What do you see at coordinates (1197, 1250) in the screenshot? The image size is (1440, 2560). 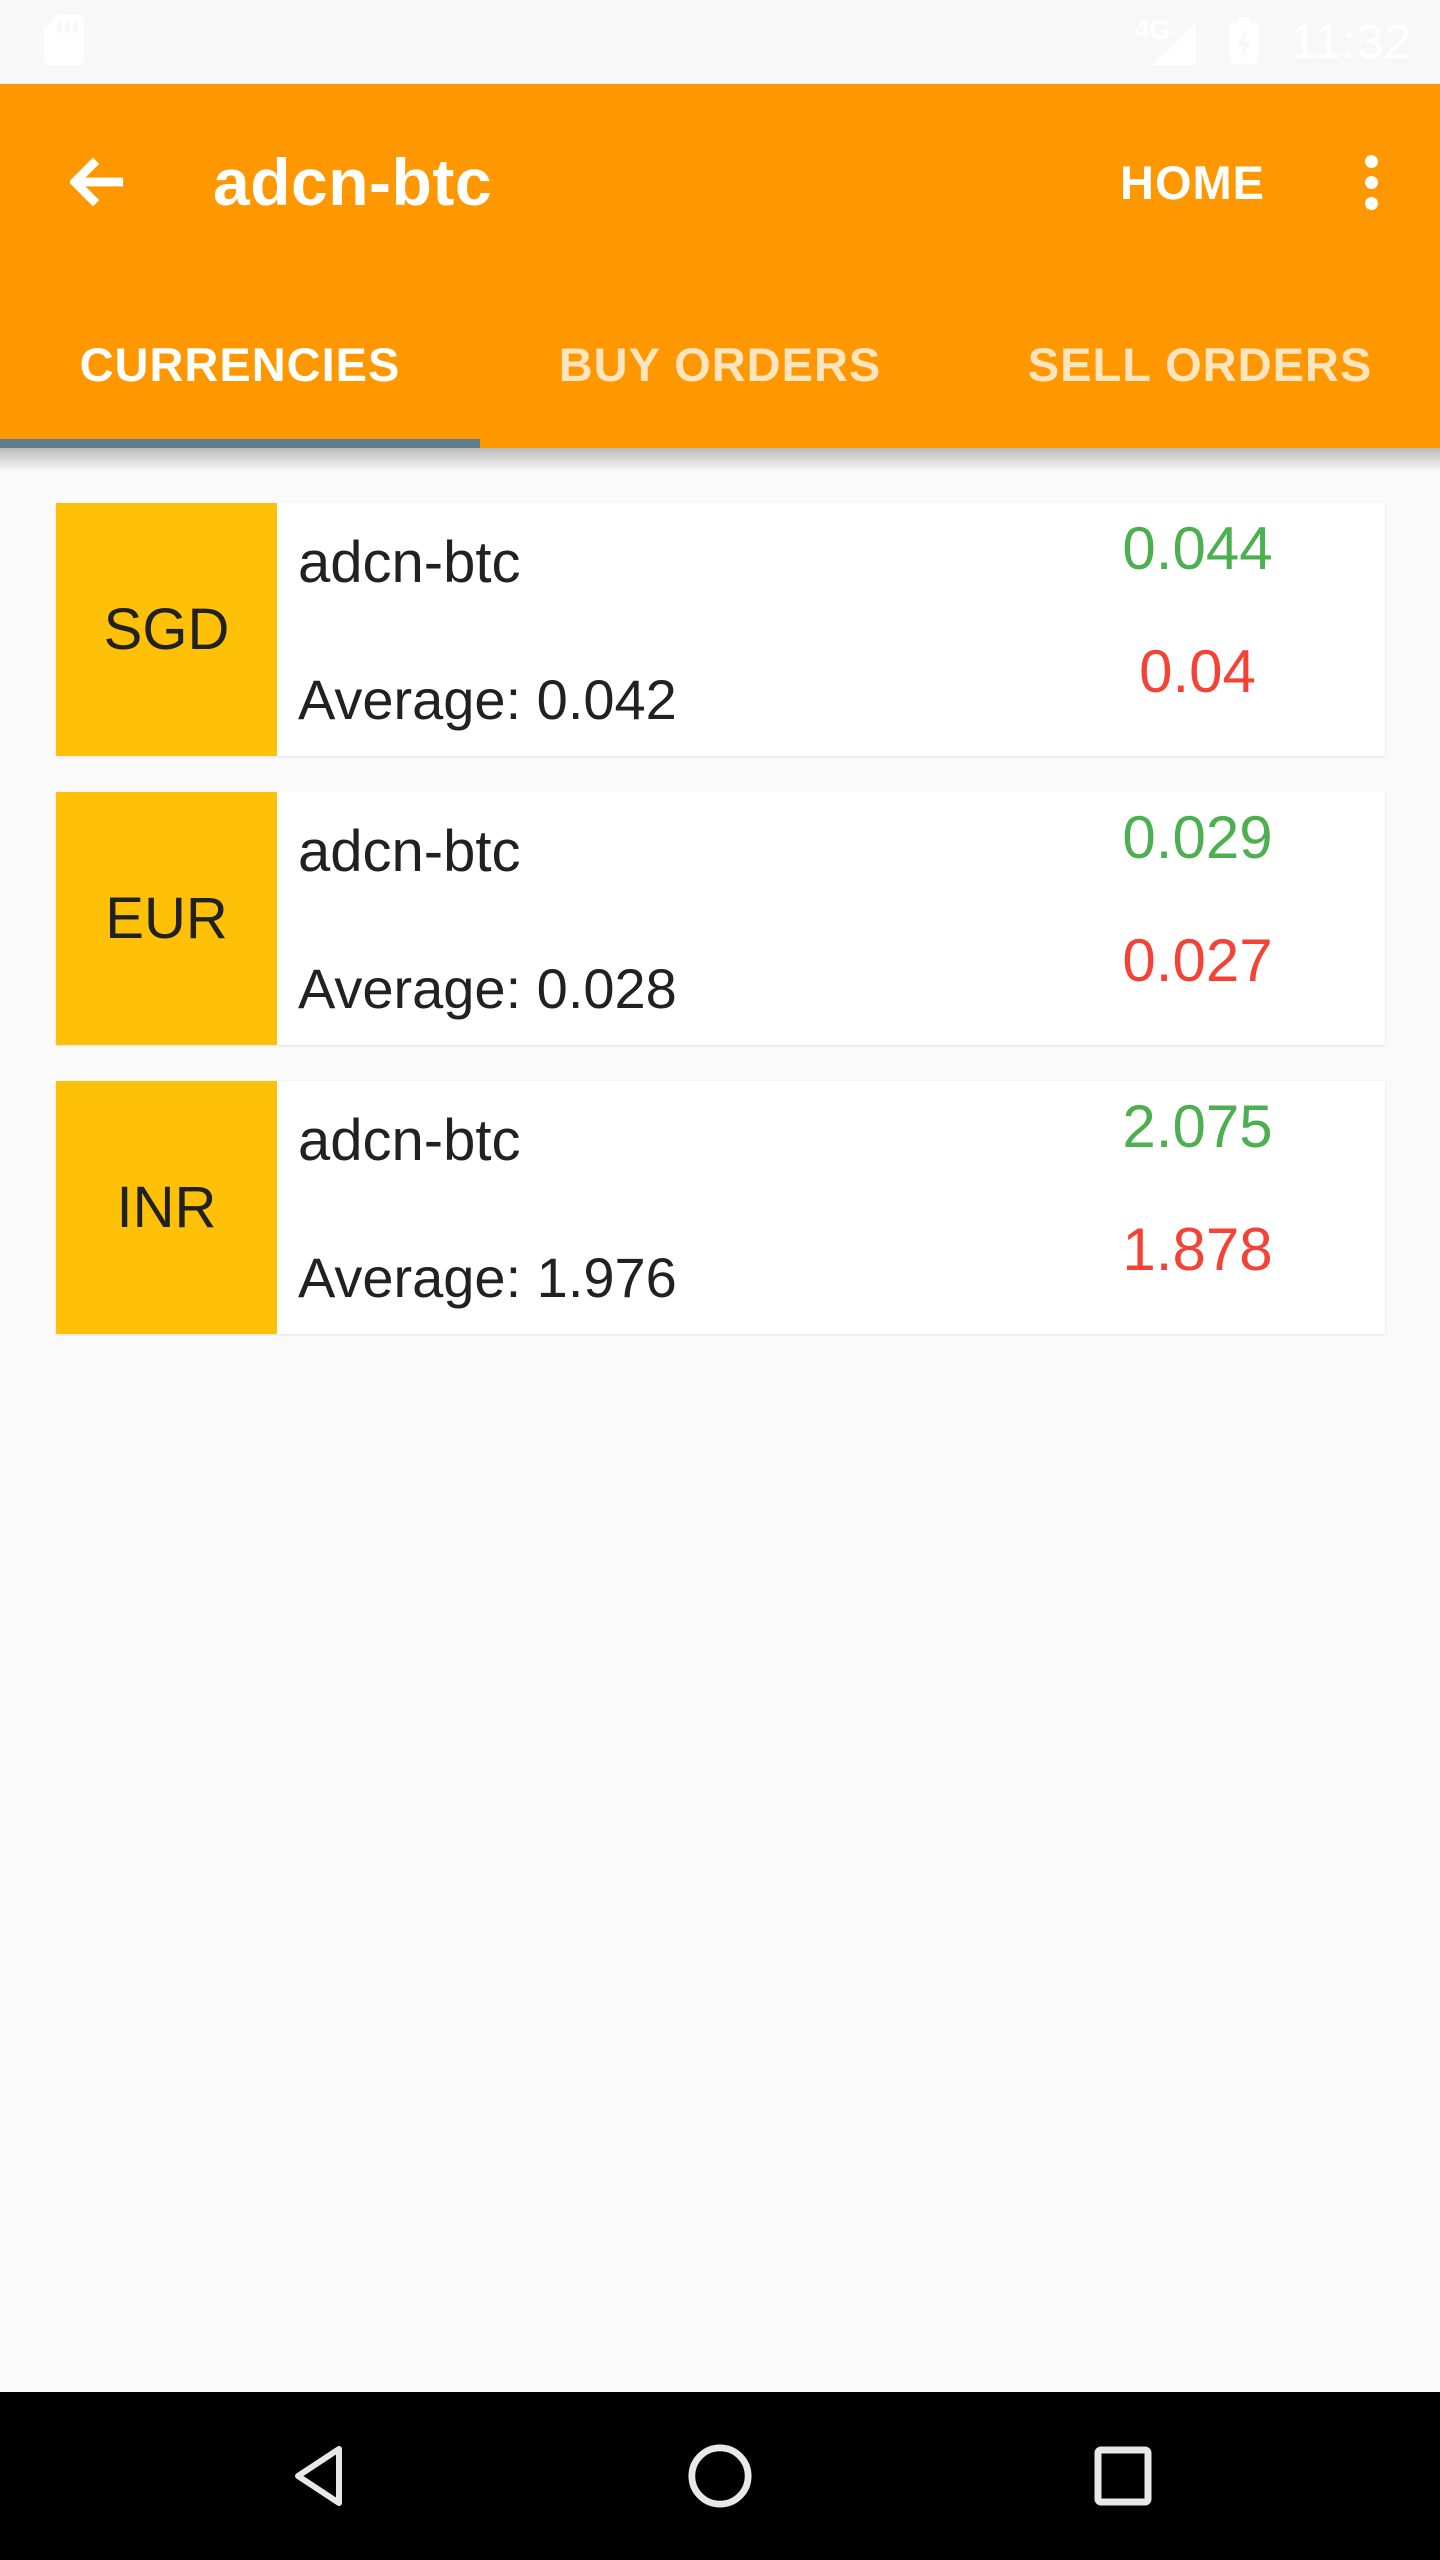 I see `value-low: 1.878` at bounding box center [1197, 1250].